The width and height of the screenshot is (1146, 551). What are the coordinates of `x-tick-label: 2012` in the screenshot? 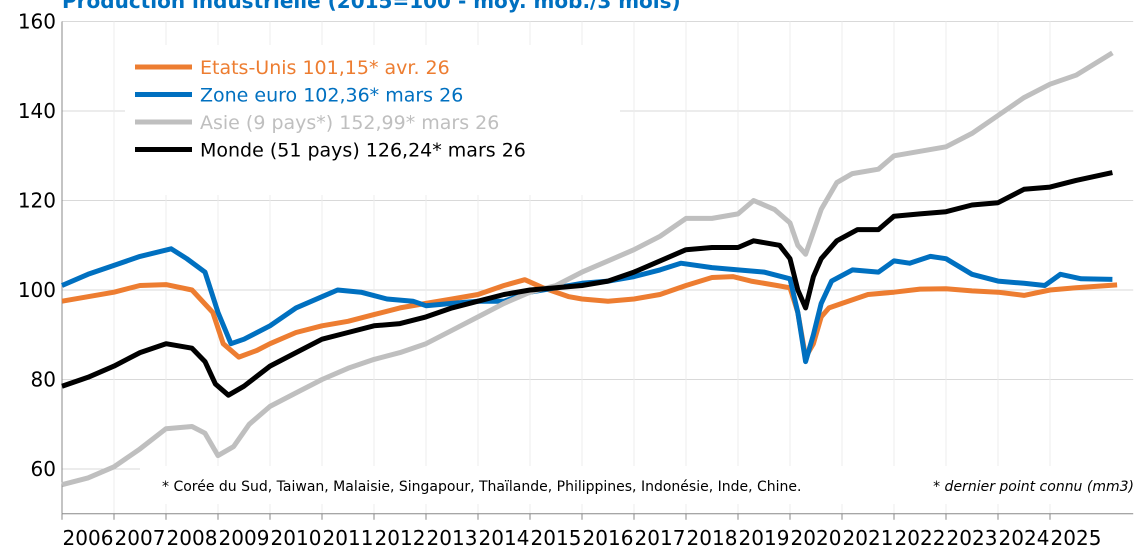 It's located at (400, 538).